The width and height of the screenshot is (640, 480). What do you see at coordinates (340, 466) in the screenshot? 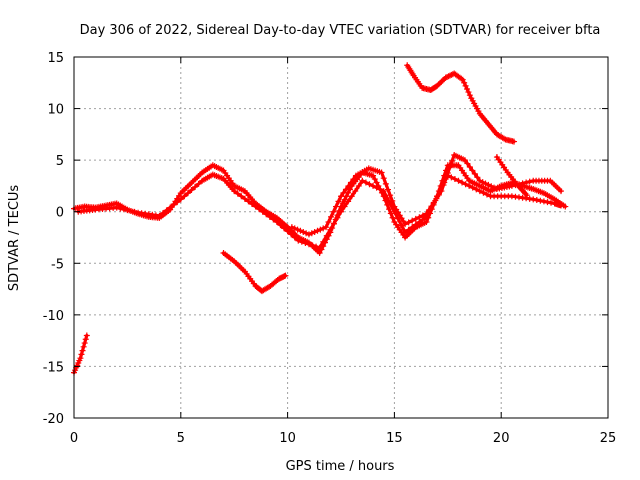
I see `x-axis-title: GPS time / hours` at bounding box center [340, 466].